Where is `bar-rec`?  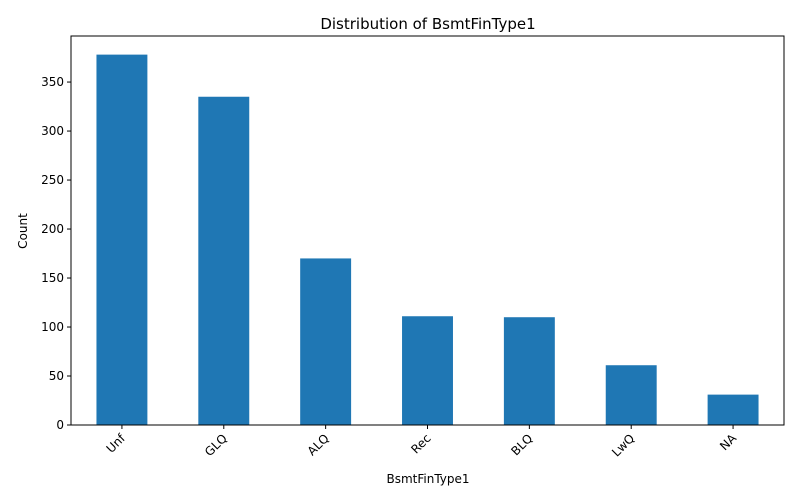 bar-rec is located at coordinates (427, 370).